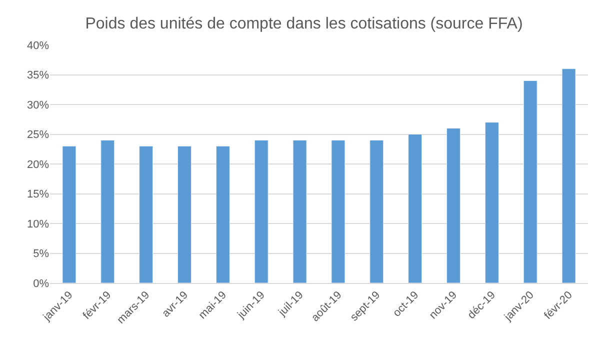 The width and height of the screenshot is (608, 343). Describe the element at coordinates (38, 46) in the screenshot. I see `y-tick-label: 40%` at that location.